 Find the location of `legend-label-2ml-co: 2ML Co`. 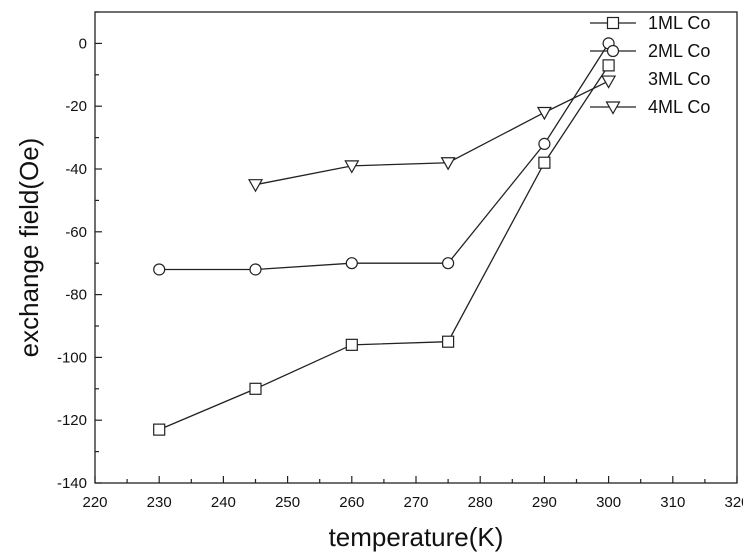

legend-label-2ml-co: 2ML Co is located at coordinates (679, 51).